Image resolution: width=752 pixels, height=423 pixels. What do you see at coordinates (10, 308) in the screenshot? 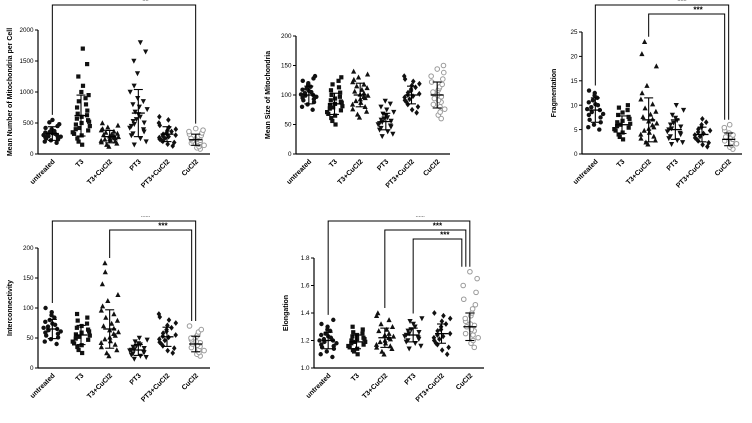
I see `y-axis-title: Interconnectivity` at bounding box center [10, 308].